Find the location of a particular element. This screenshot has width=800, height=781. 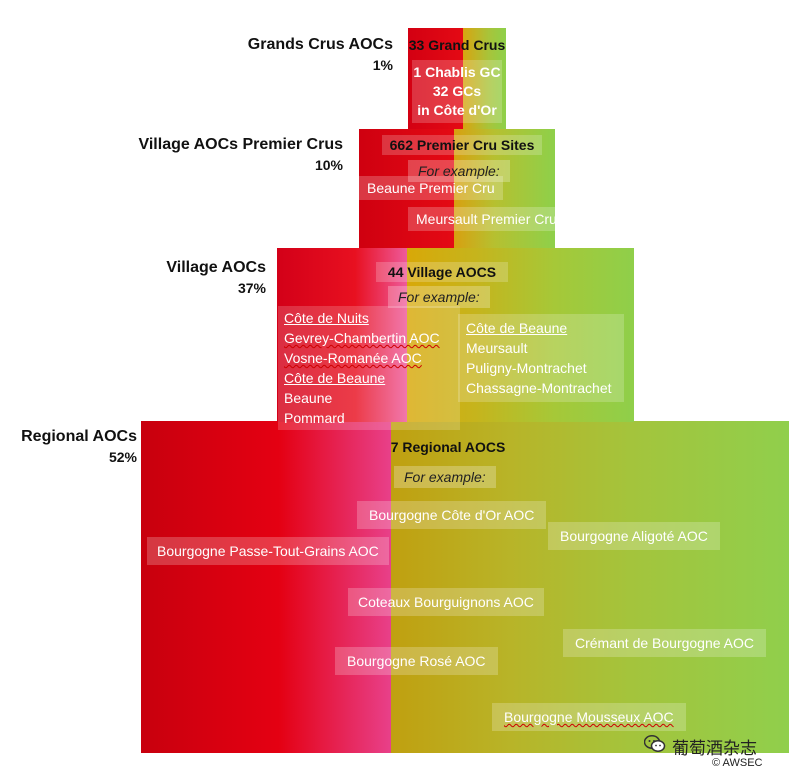

regional-for-example: For example: is located at coordinates (445, 477).